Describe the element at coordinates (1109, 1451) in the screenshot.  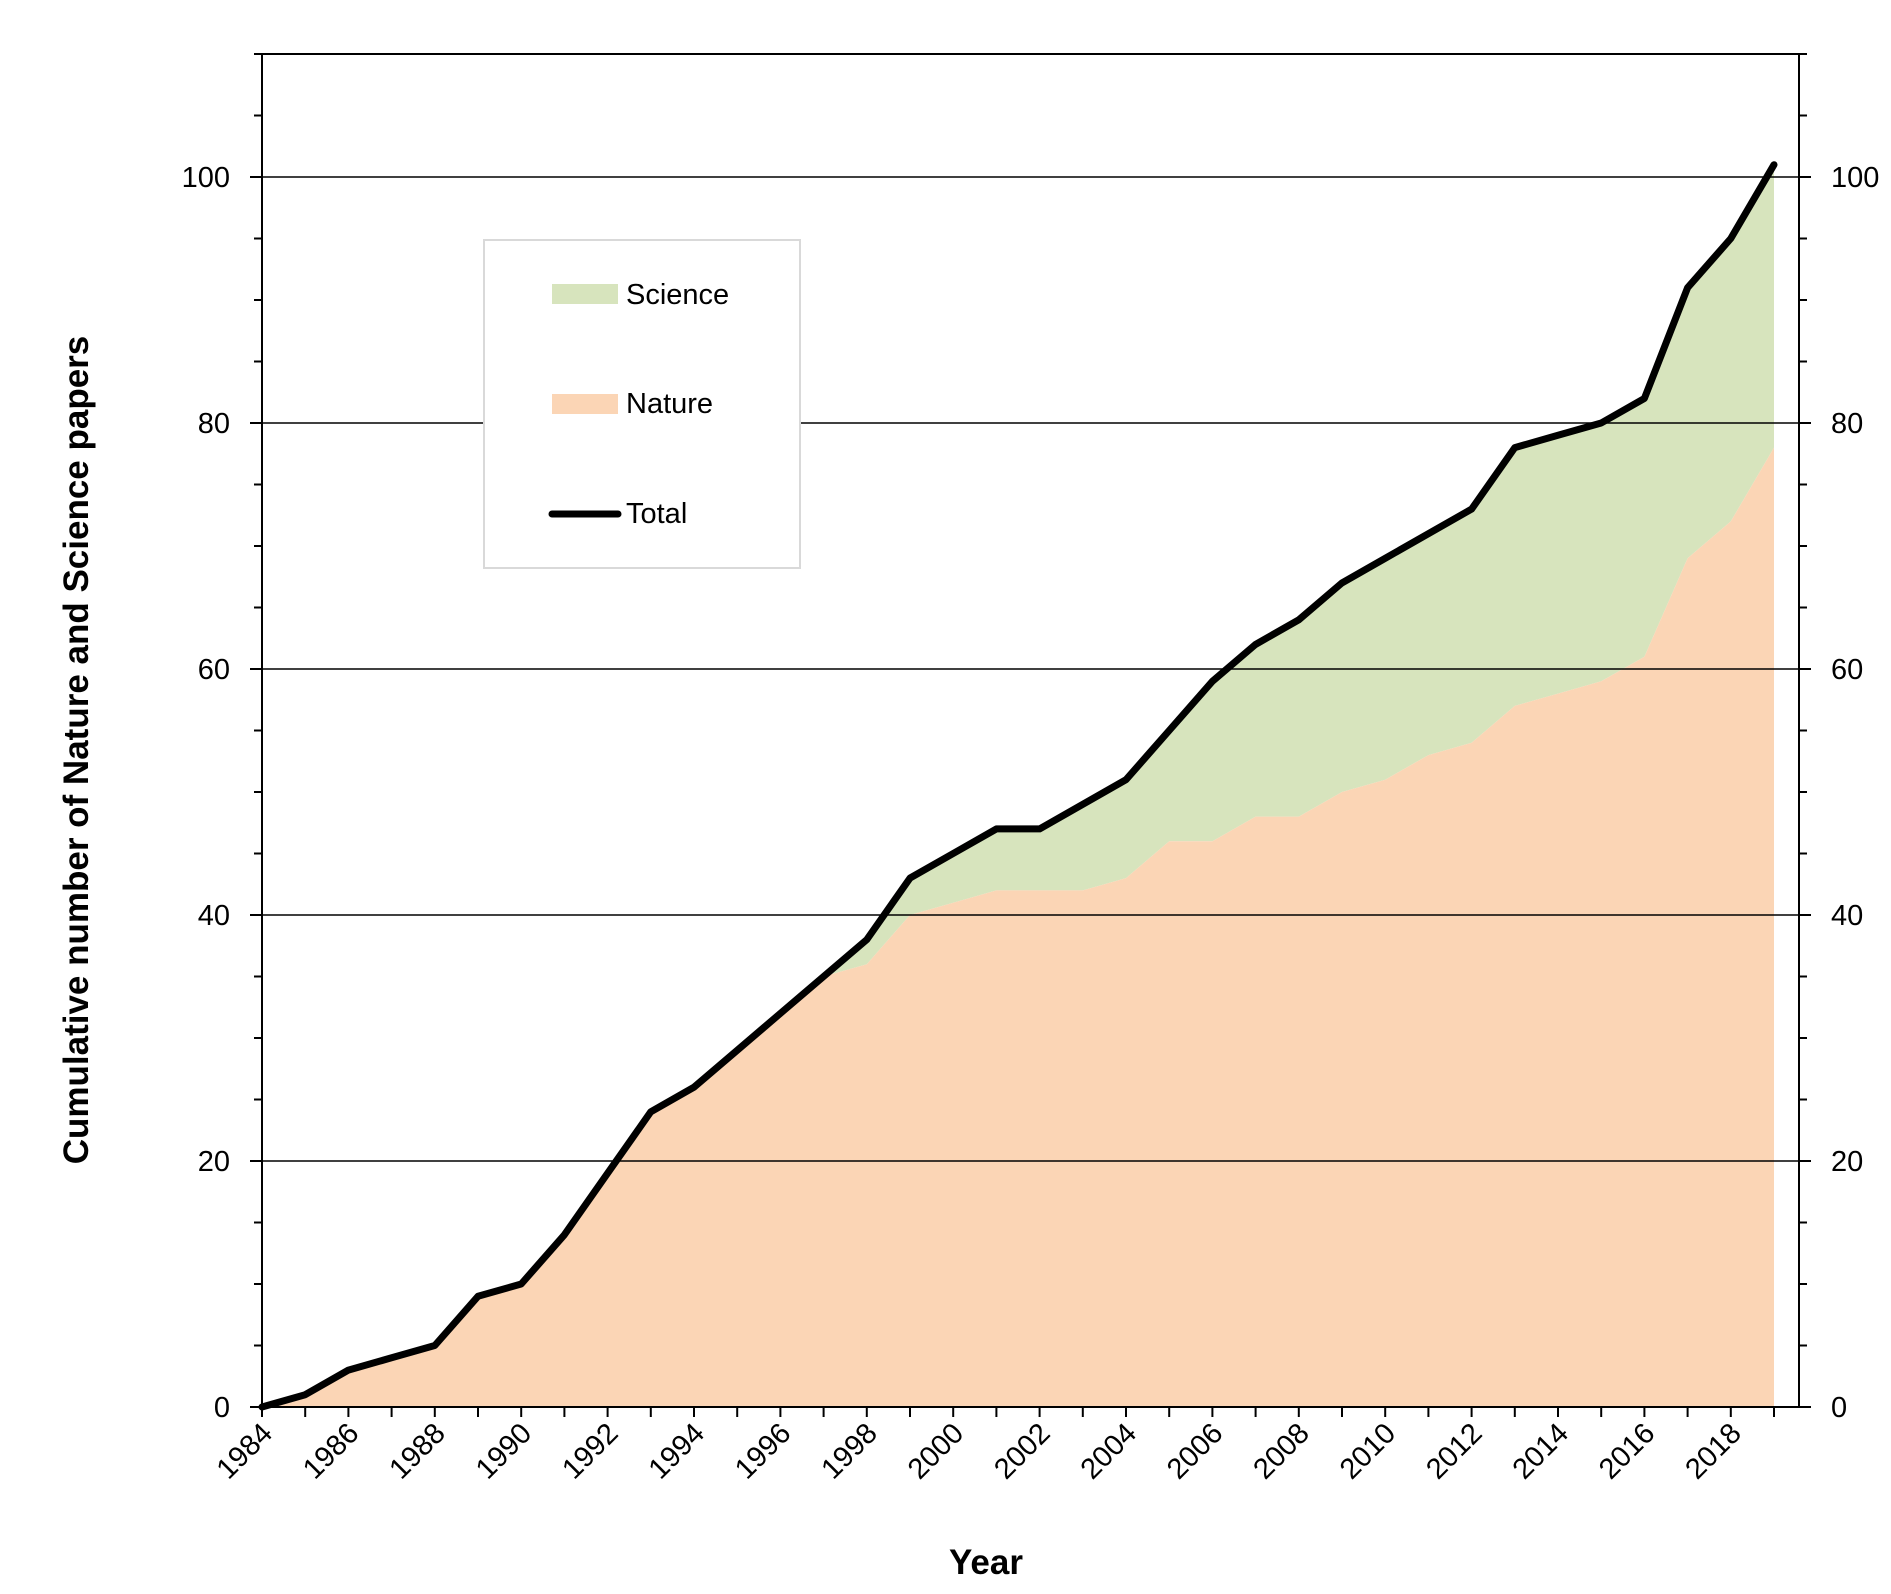
I see `x-tick-label: 2004` at that location.